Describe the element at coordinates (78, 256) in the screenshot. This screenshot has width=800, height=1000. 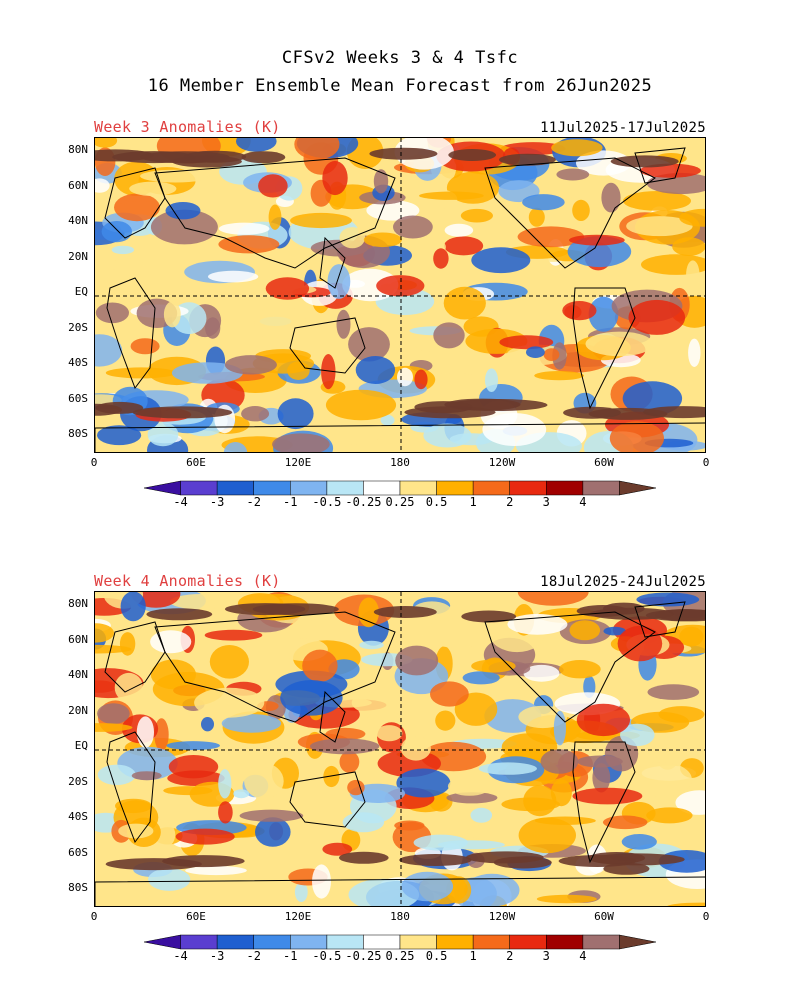
I see `lat-label: 20N` at that location.